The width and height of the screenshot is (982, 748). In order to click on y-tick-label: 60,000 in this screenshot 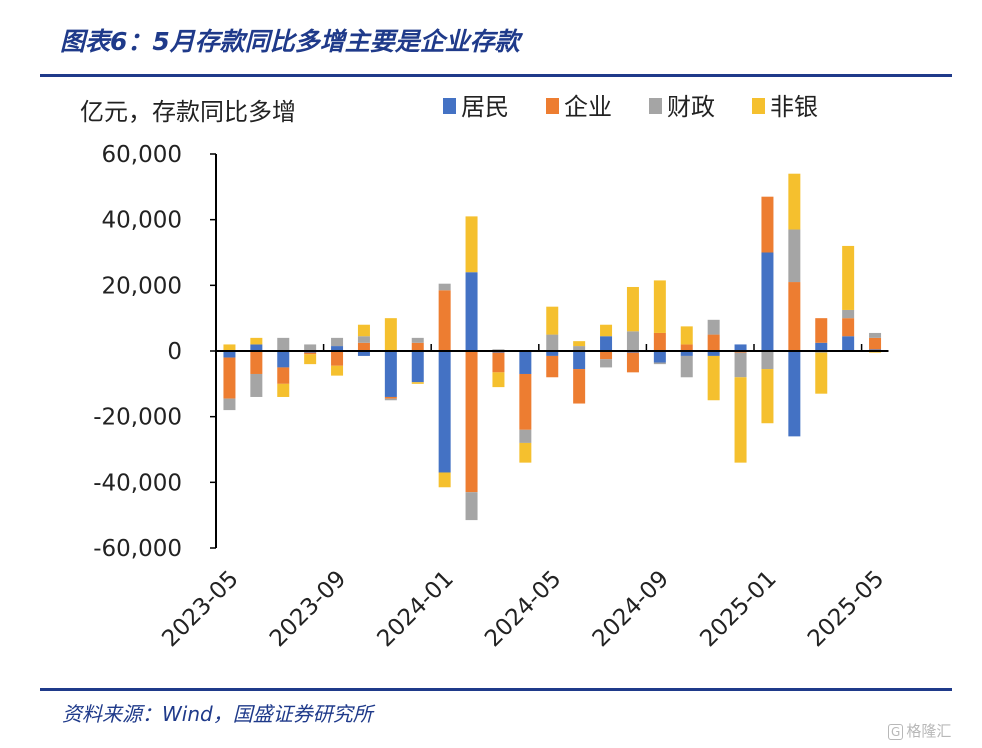, I will do `click(142, 155)`.